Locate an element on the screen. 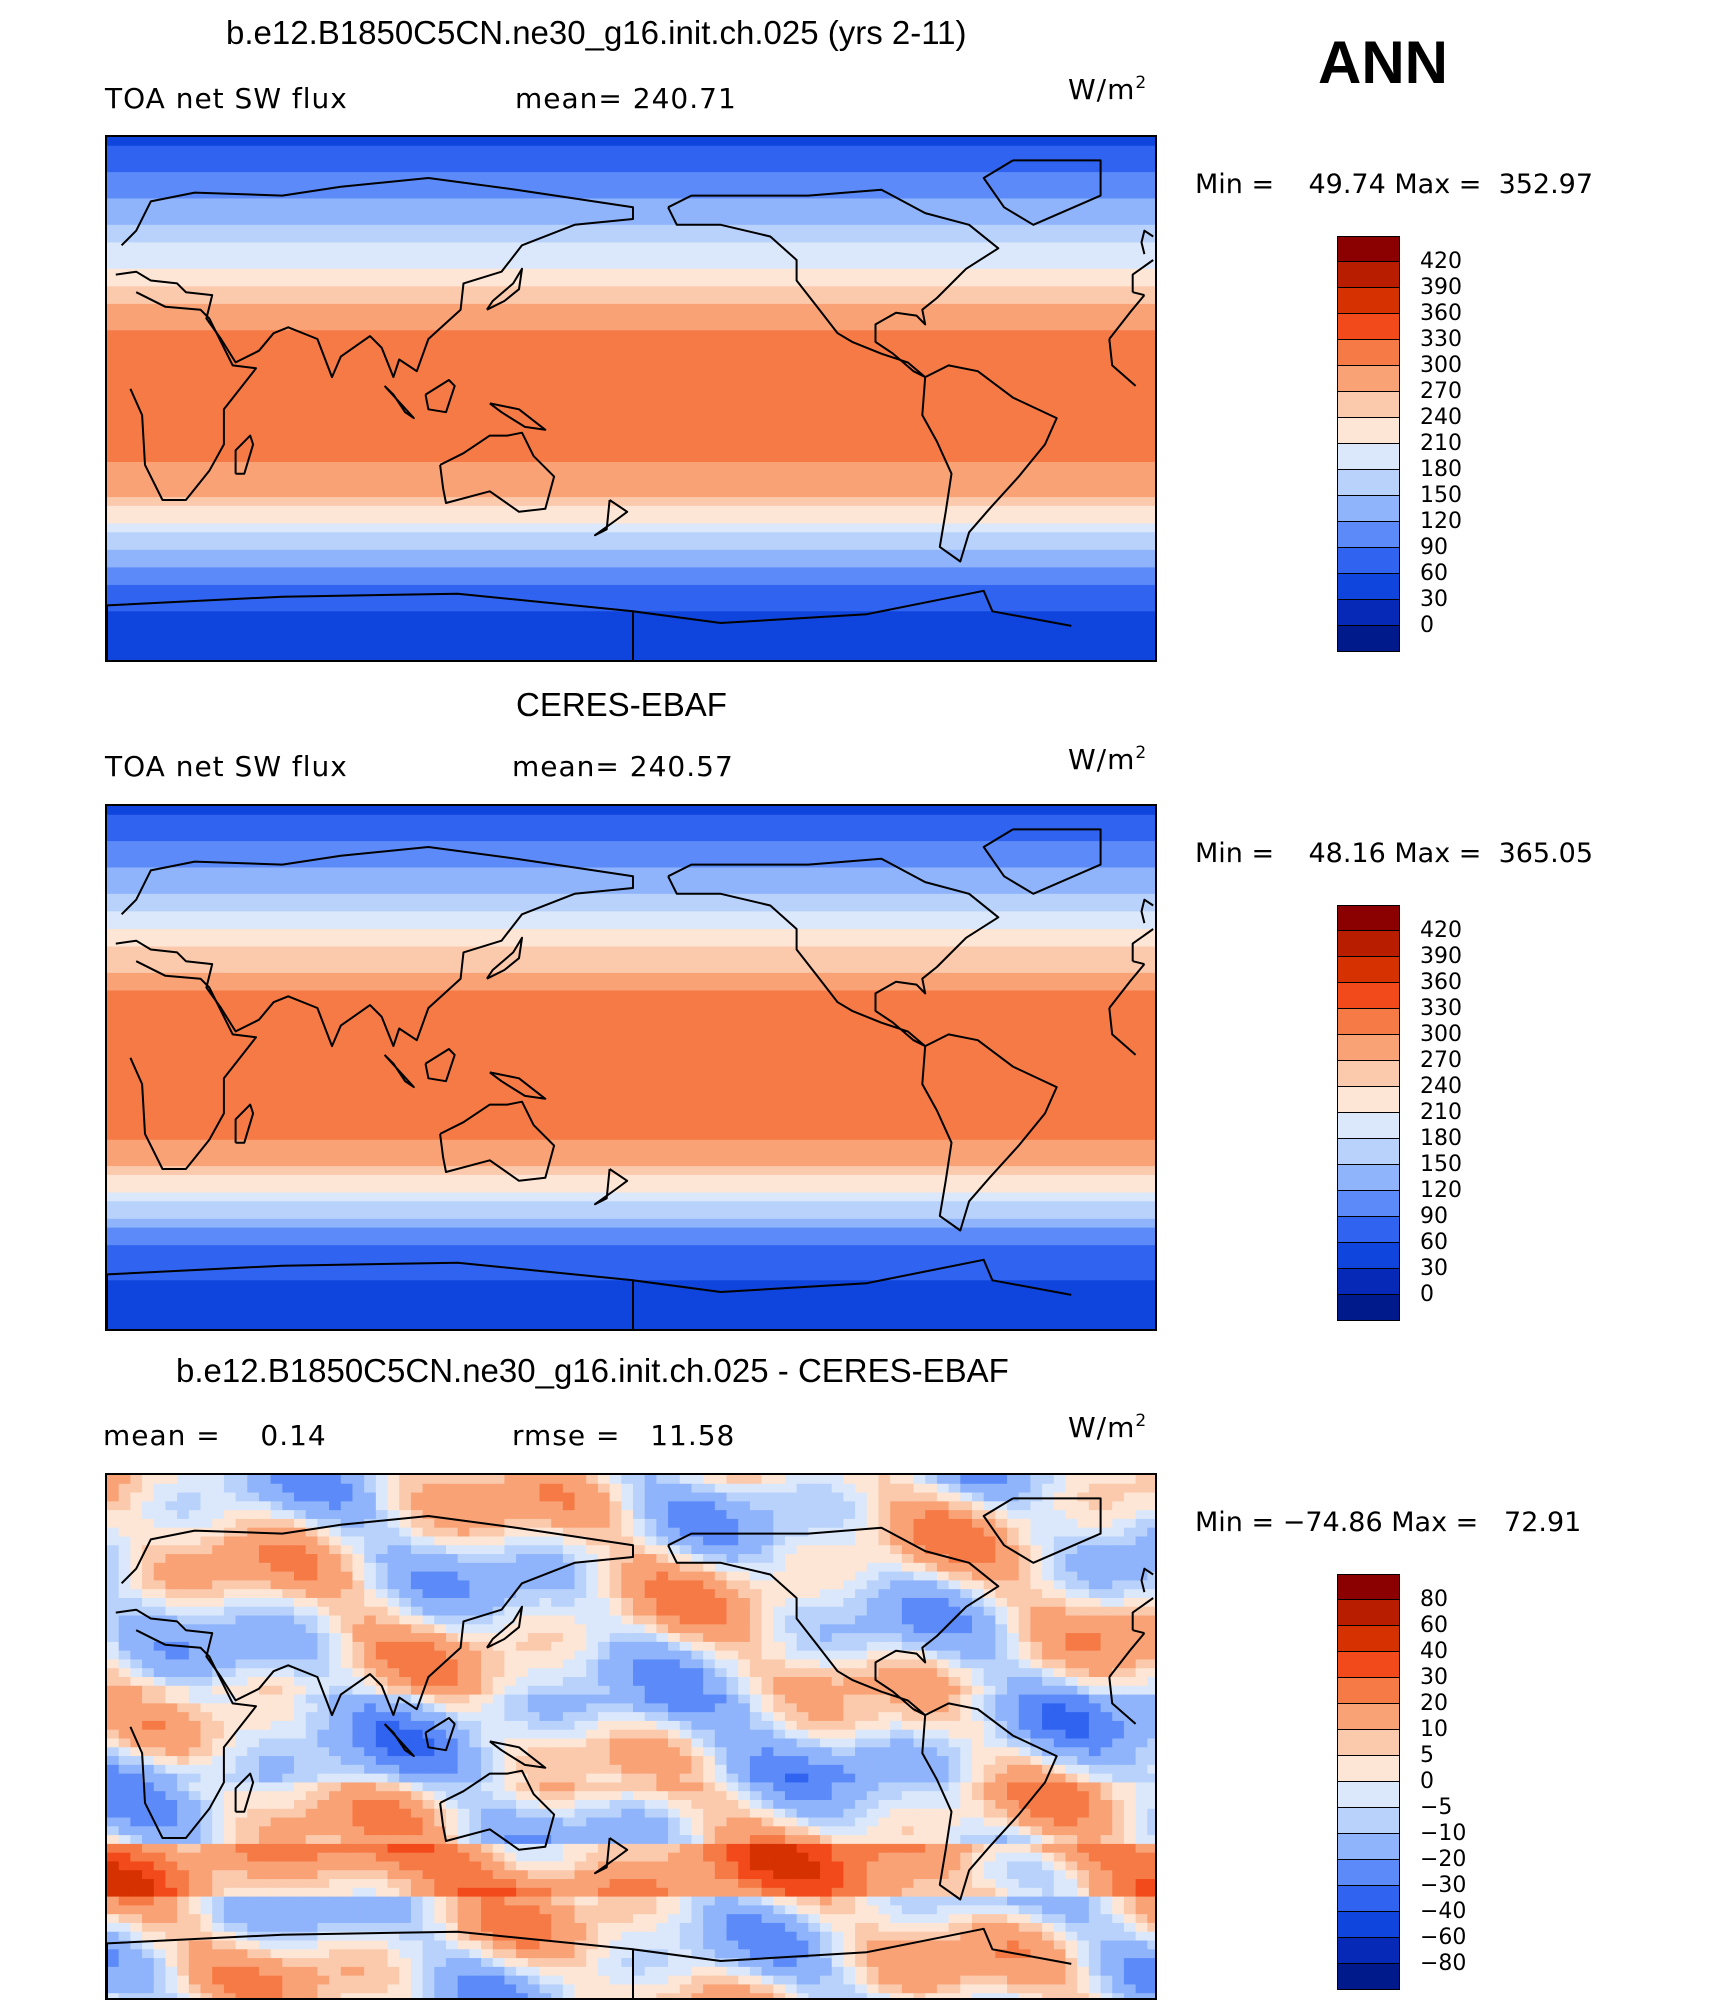  coastline is located at coordinates (399, 402).